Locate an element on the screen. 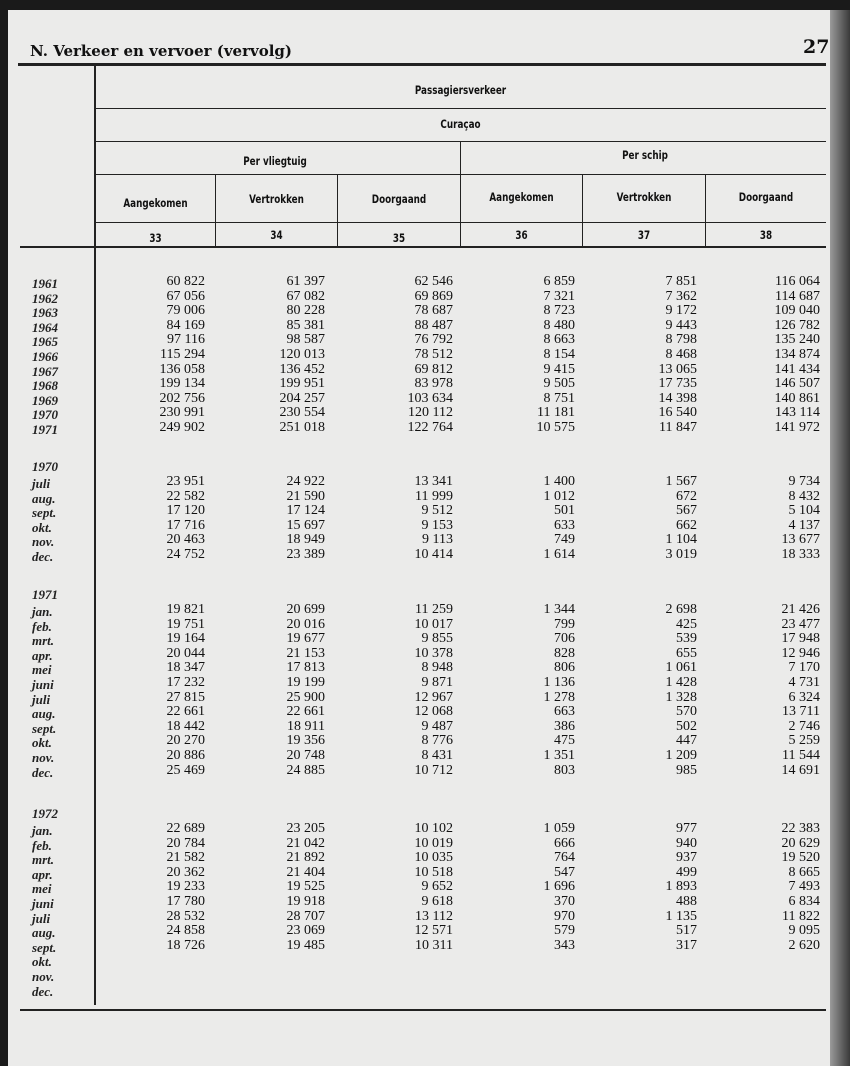  table-cell: 502 is located at coordinates (686, 726).